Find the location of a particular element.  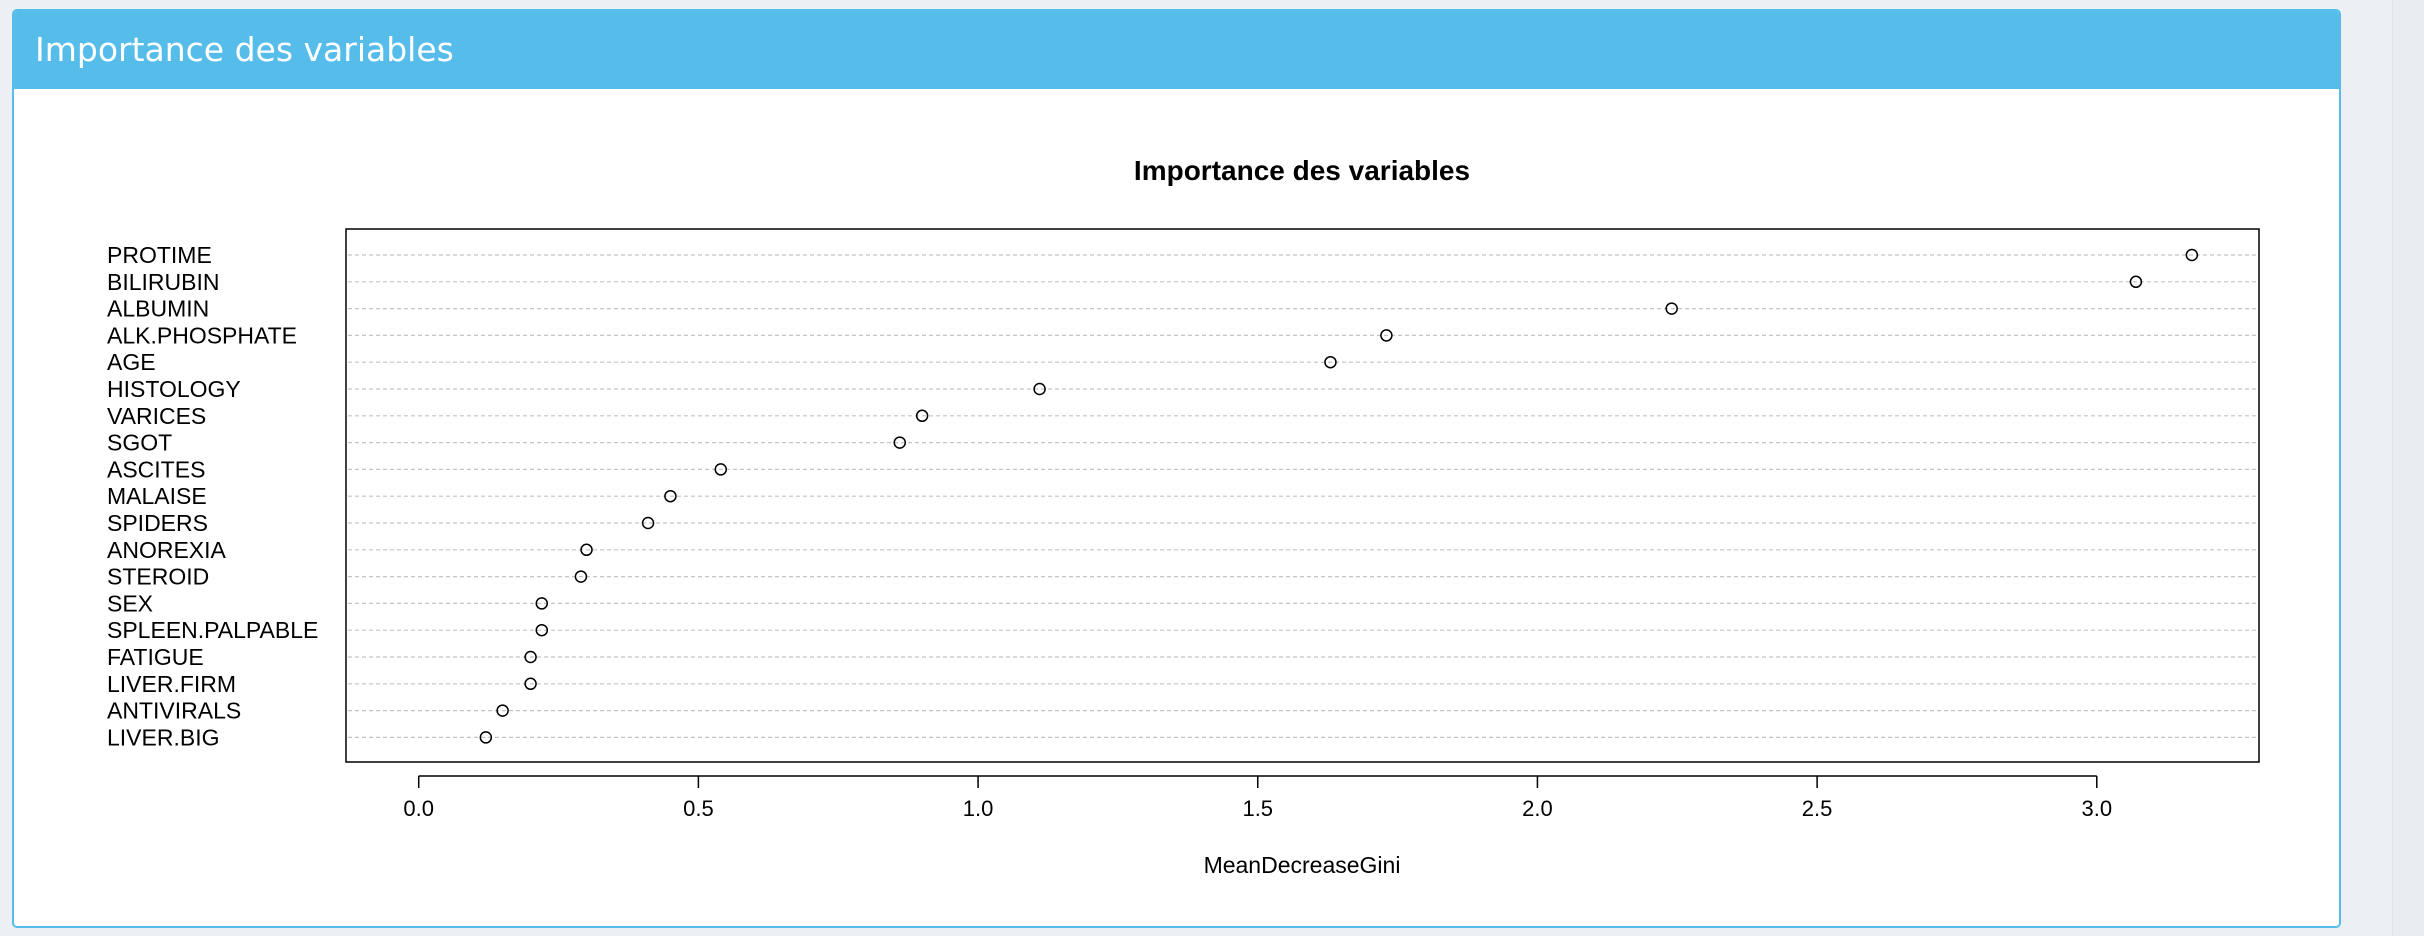

y-tick-label: FATIGUE is located at coordinates (155, 657).